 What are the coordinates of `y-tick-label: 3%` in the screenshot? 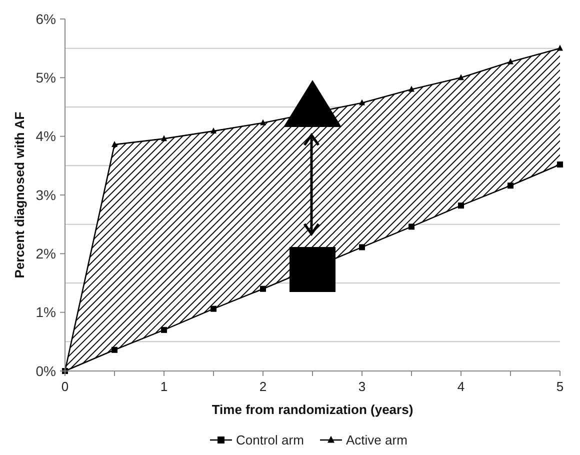 It's located at (46, 194).